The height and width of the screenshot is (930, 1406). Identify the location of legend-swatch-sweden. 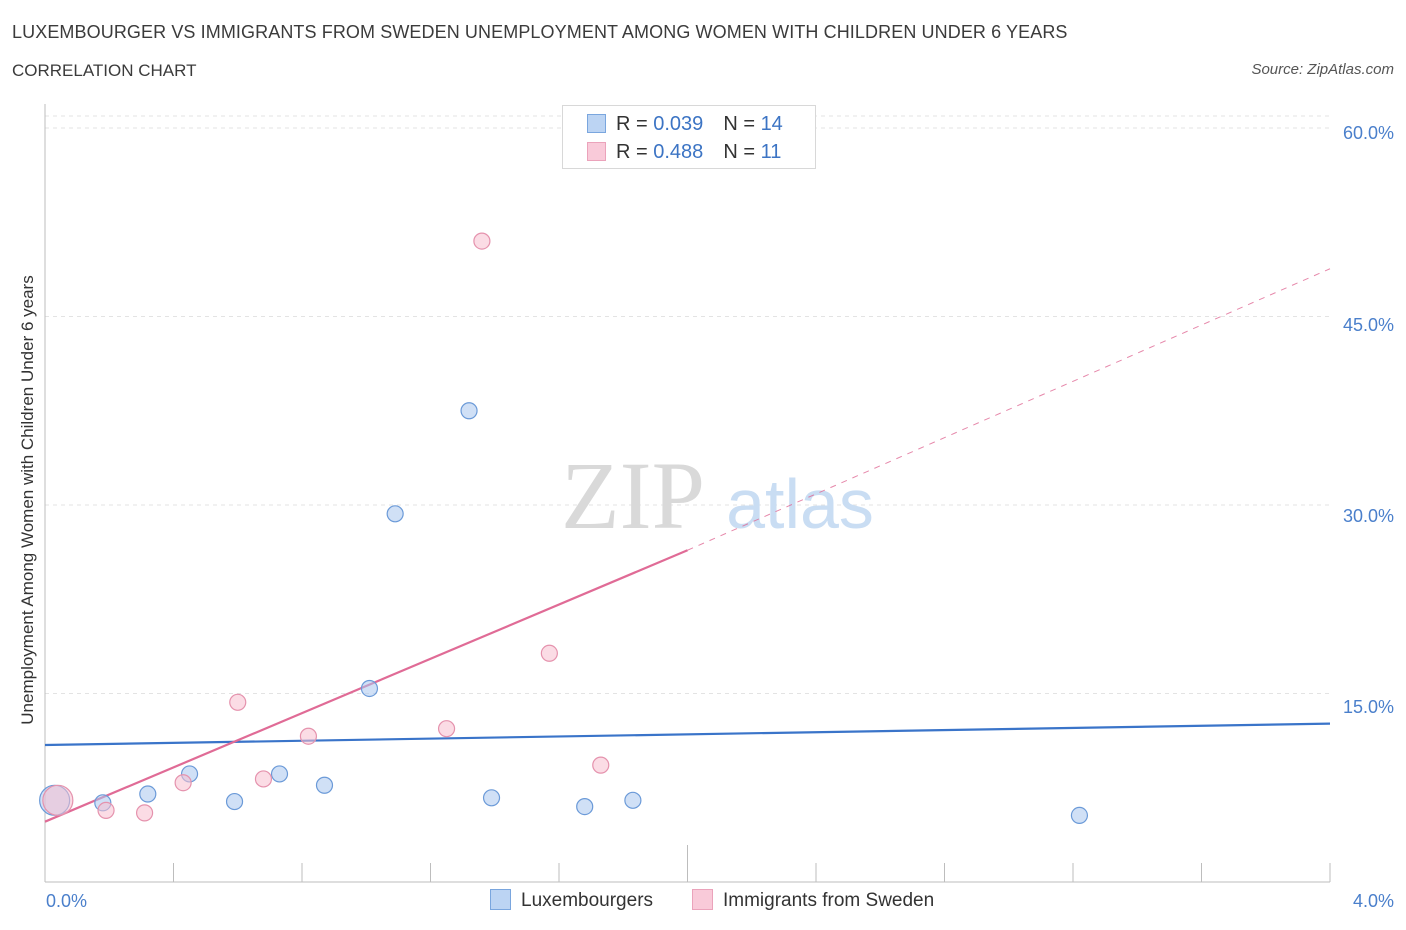
(596, 151).